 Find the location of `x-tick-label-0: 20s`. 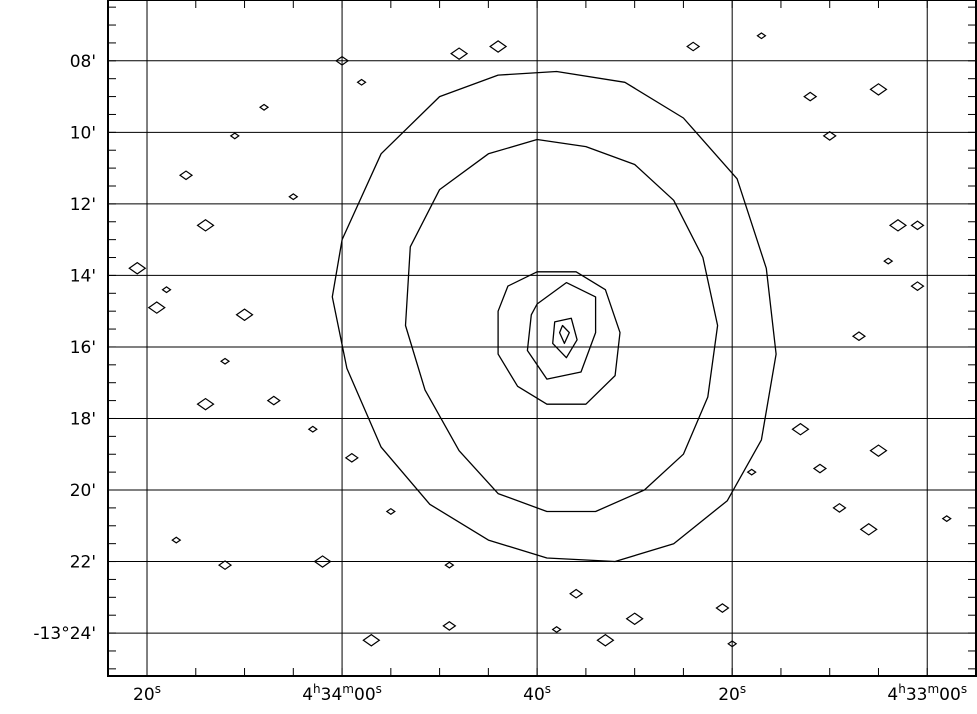

x-tick-label-0: 20s is located at coordinates (147, 693).